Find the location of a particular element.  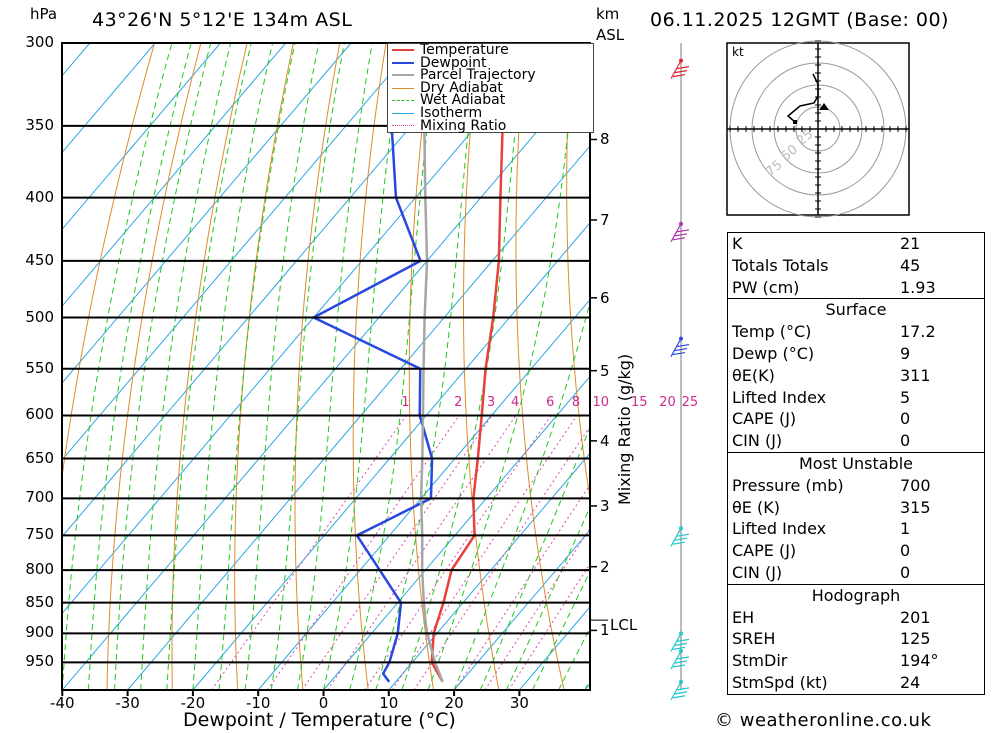

temperature-tick-label: -20 is located at coordinates (193, 703).